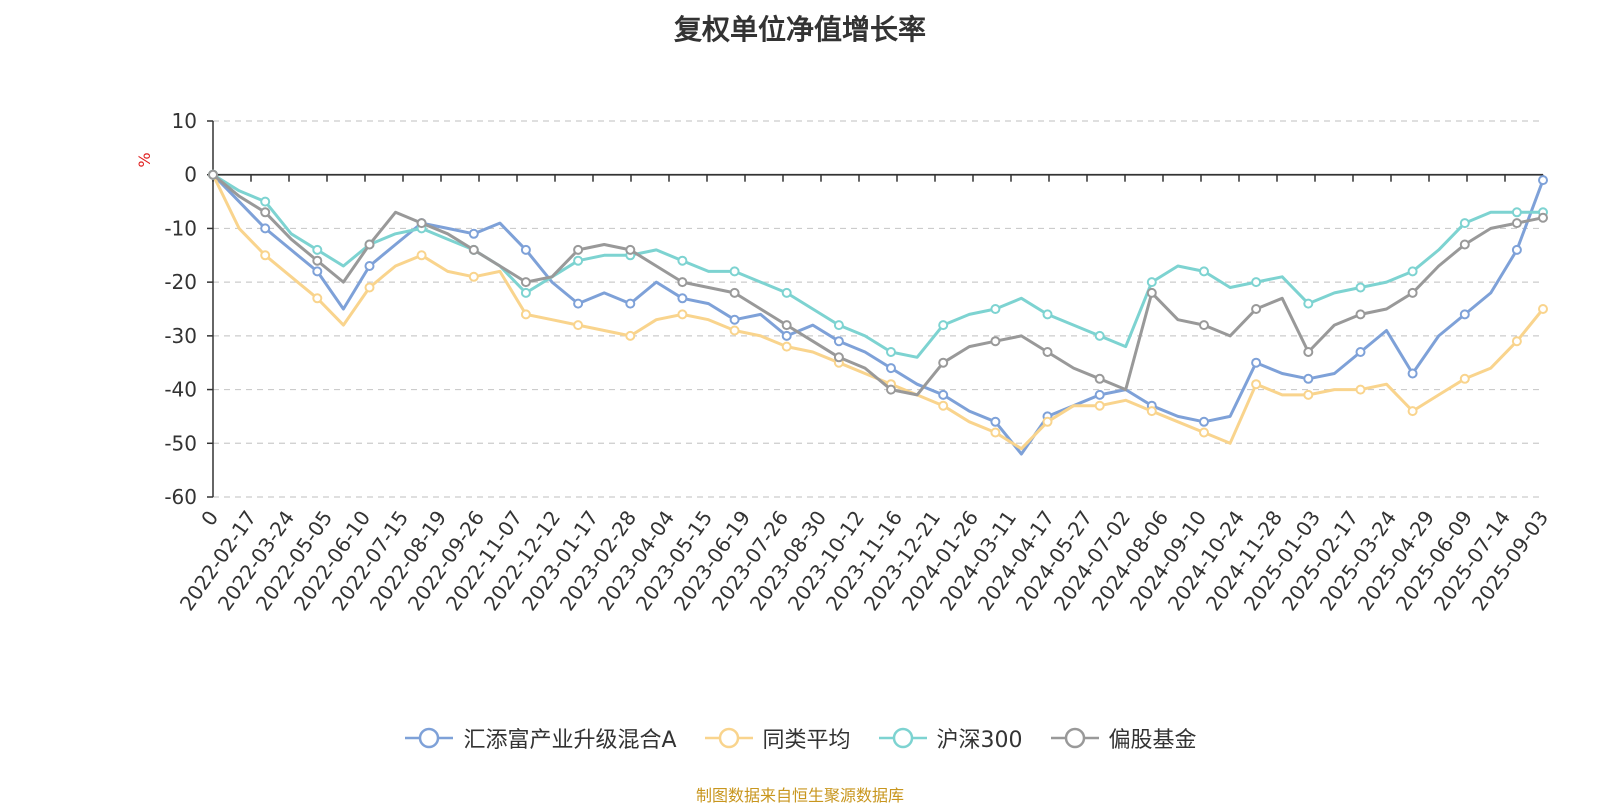 The image size is (1600, 806). I want to click on legend-item: 沪深300, so click(950, 738).